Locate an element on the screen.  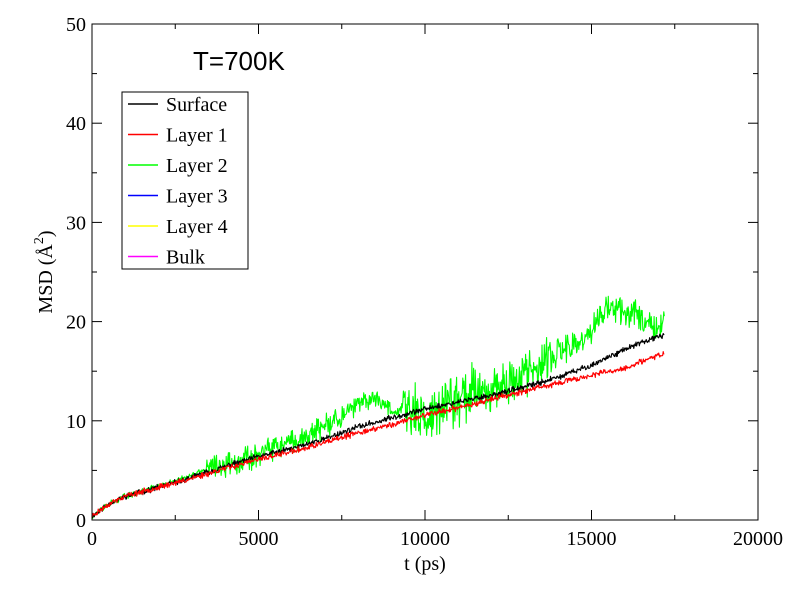
legend-box is located at coordinates (185, 180).